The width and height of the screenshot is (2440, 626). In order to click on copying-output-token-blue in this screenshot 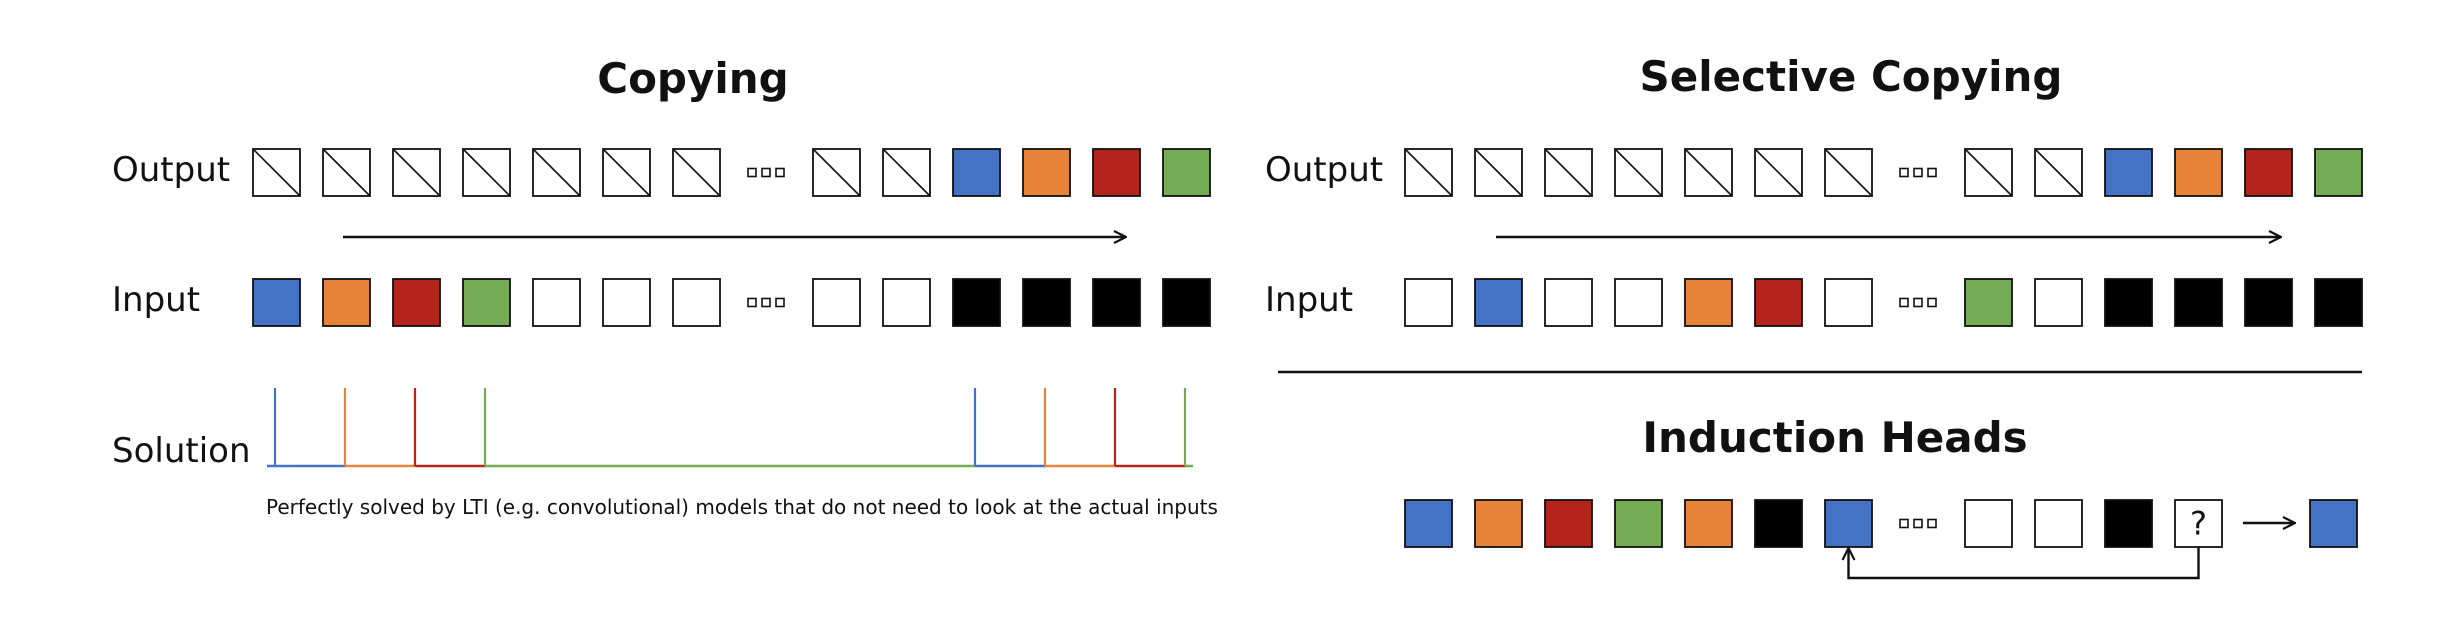, I will do `click(976, 172)`.